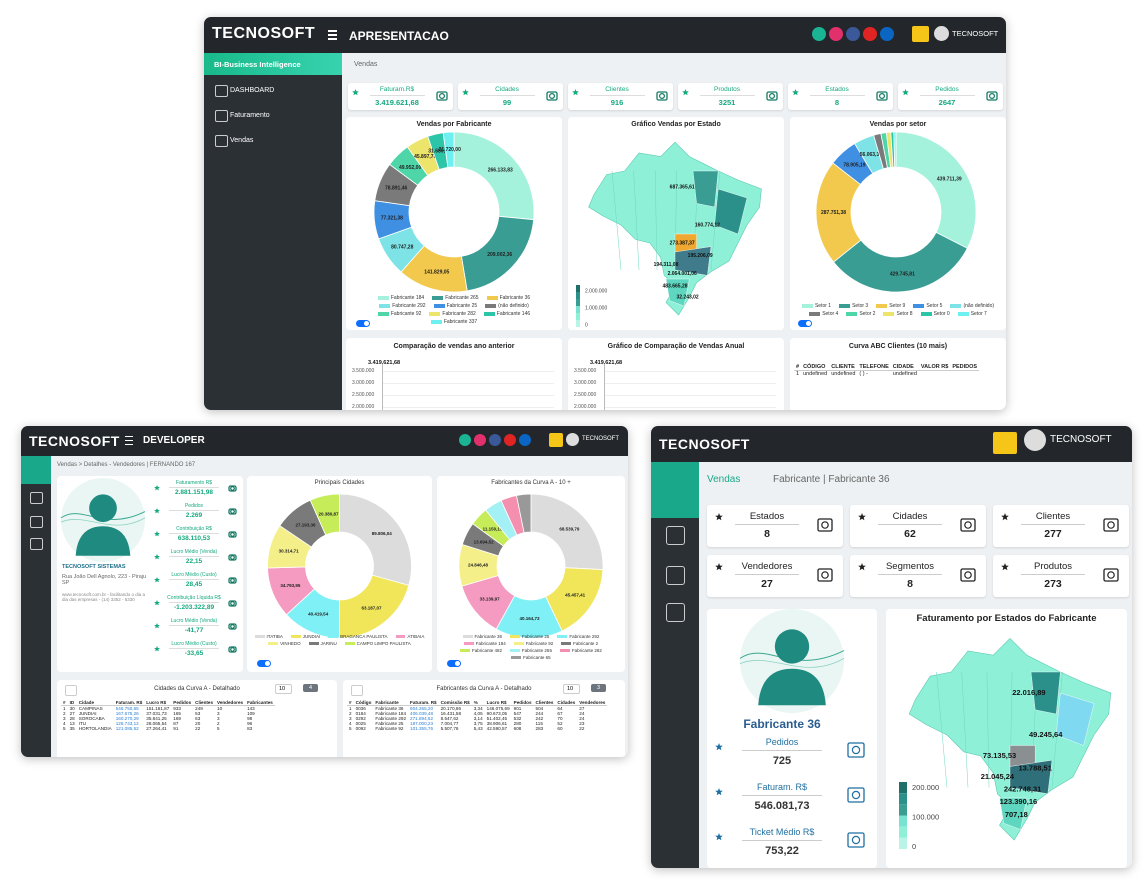 This screenshot has height=884, width=1144. I want to click on table-cell: 16.431,58, so click(451, 713).